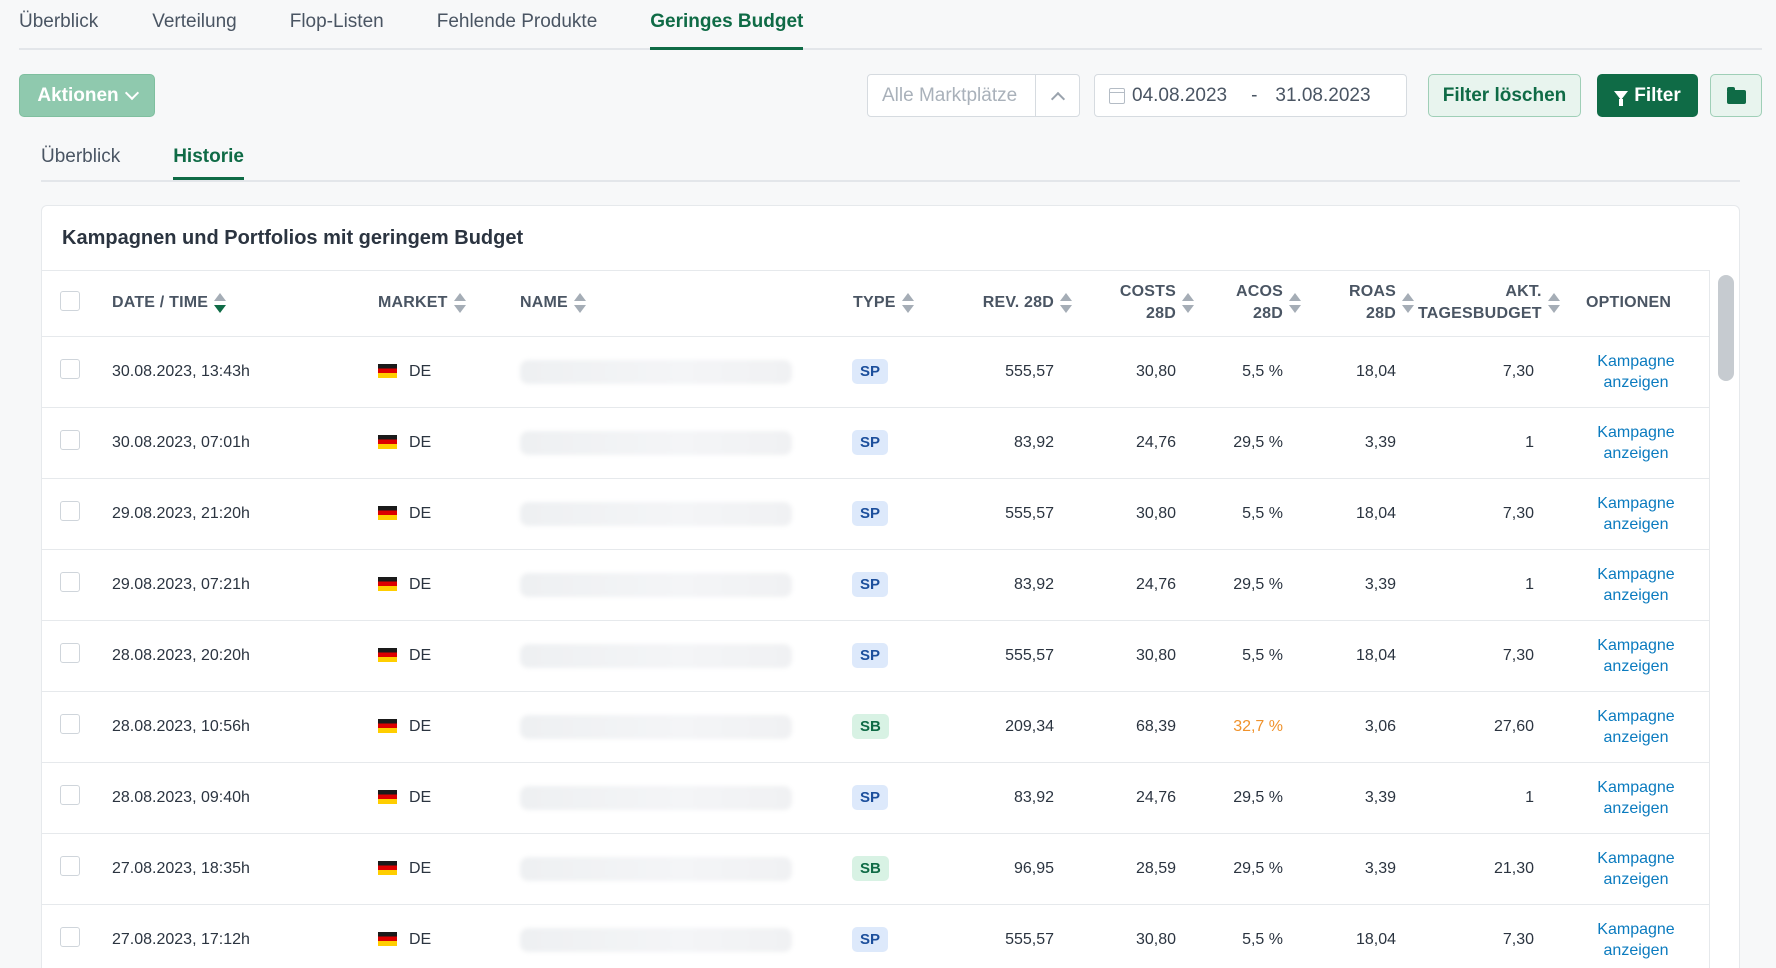  What do you see at coordinates (1057, 95) in the screenshot?
I see `chevron-up-icon` at bounding box center [1057, 95].